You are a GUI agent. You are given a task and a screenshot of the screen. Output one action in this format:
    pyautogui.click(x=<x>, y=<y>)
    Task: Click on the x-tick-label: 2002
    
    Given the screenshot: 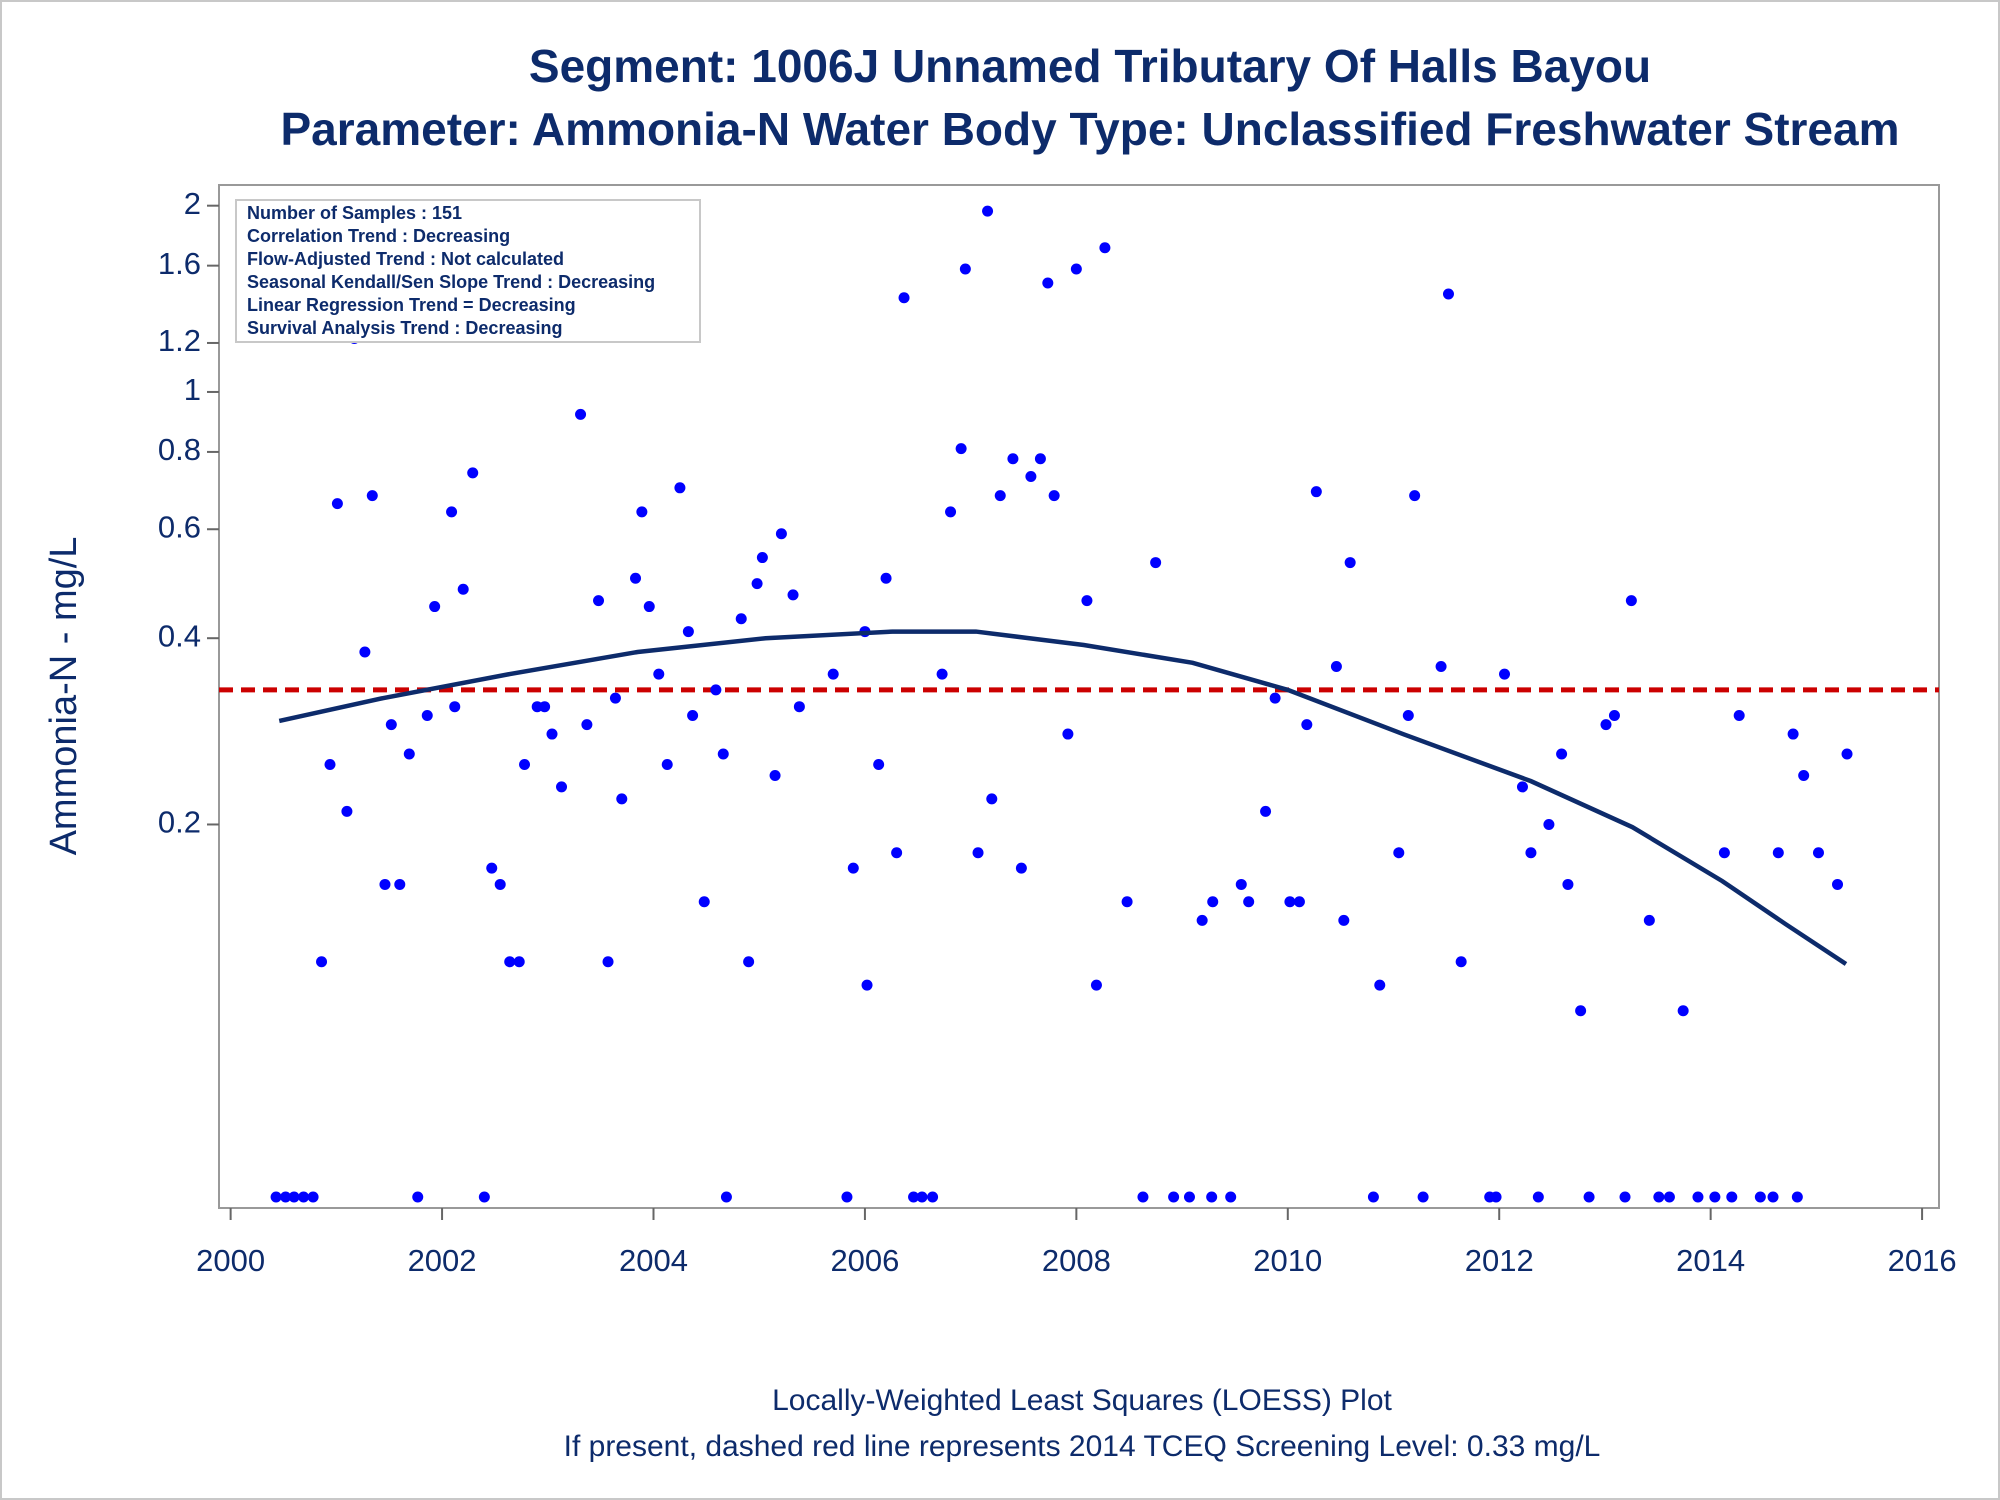 What is the action you would take?
    pyautogui.click(x=442, y=1260)
    